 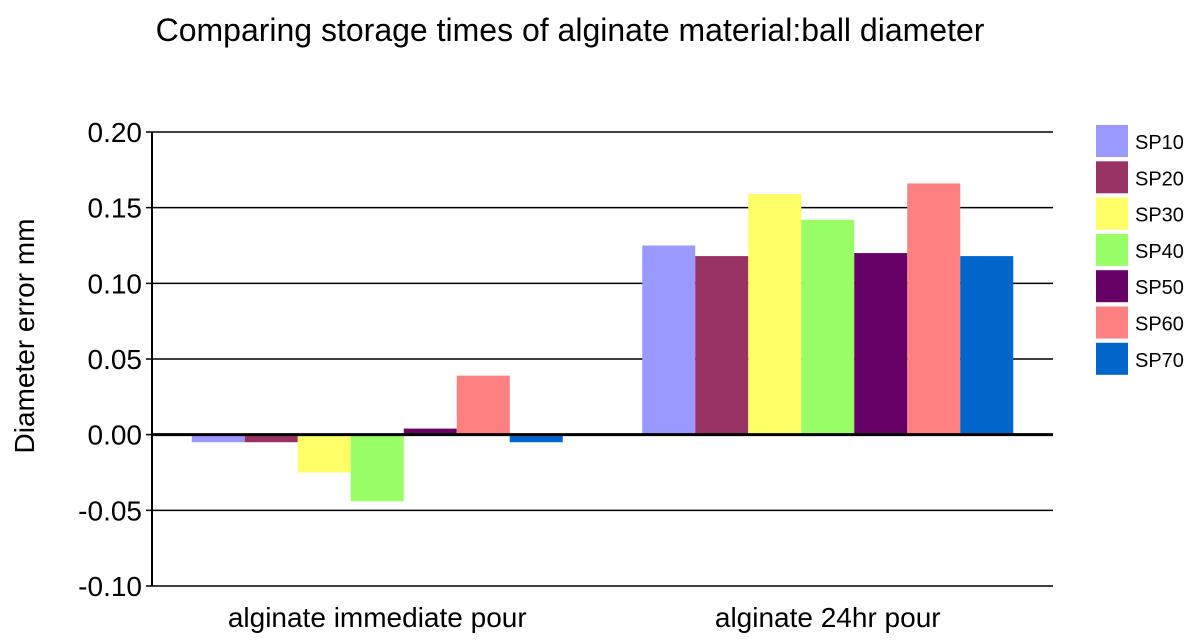 I want to click on legend-label: SP50, so click(x=1159, y=288).